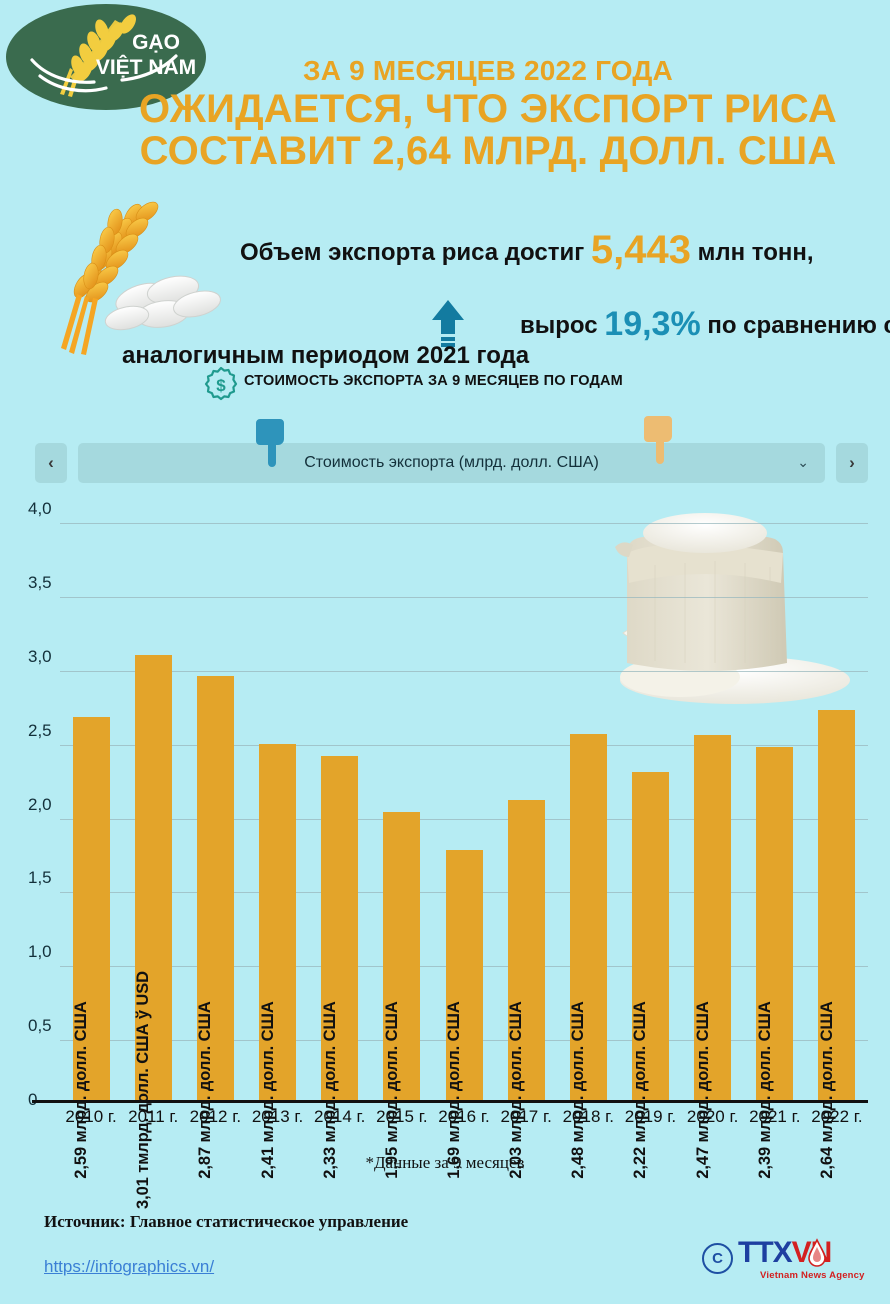  I want to click on y-axis-tick-label: 1,5, so click(40, 878).